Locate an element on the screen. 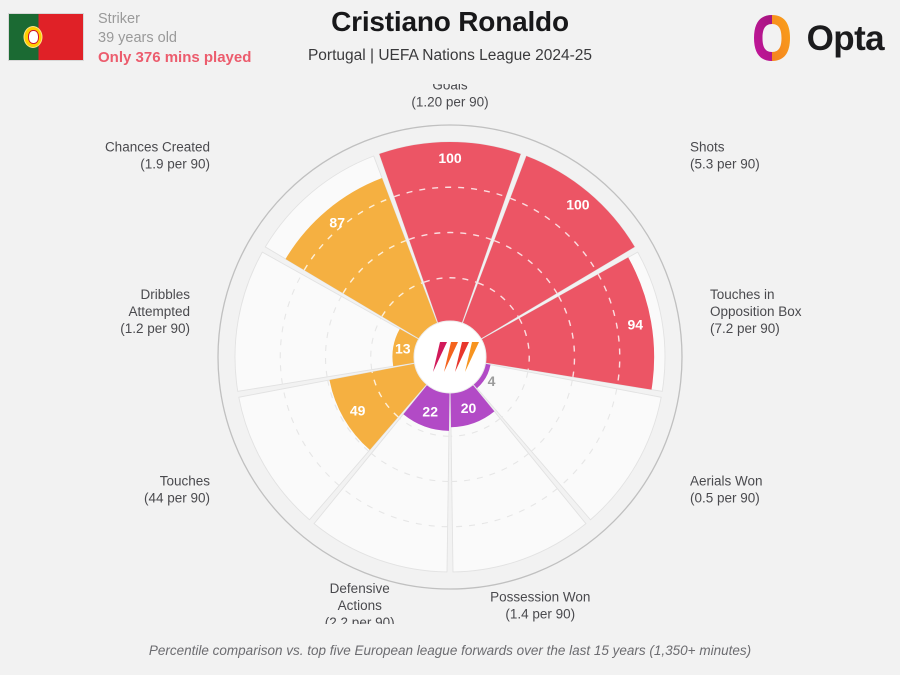 Image resolution: width=900 pixels, height=675 pixels. pizza-slice-value-label: 4 is located at coordinates (492, 381).